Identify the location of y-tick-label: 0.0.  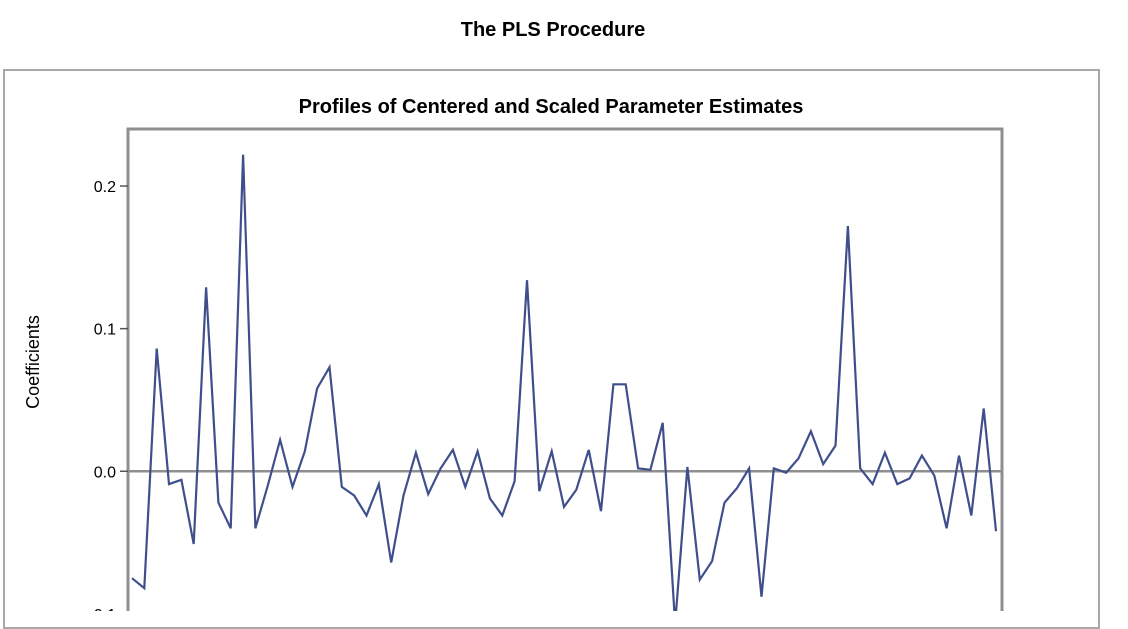
(105, 472).